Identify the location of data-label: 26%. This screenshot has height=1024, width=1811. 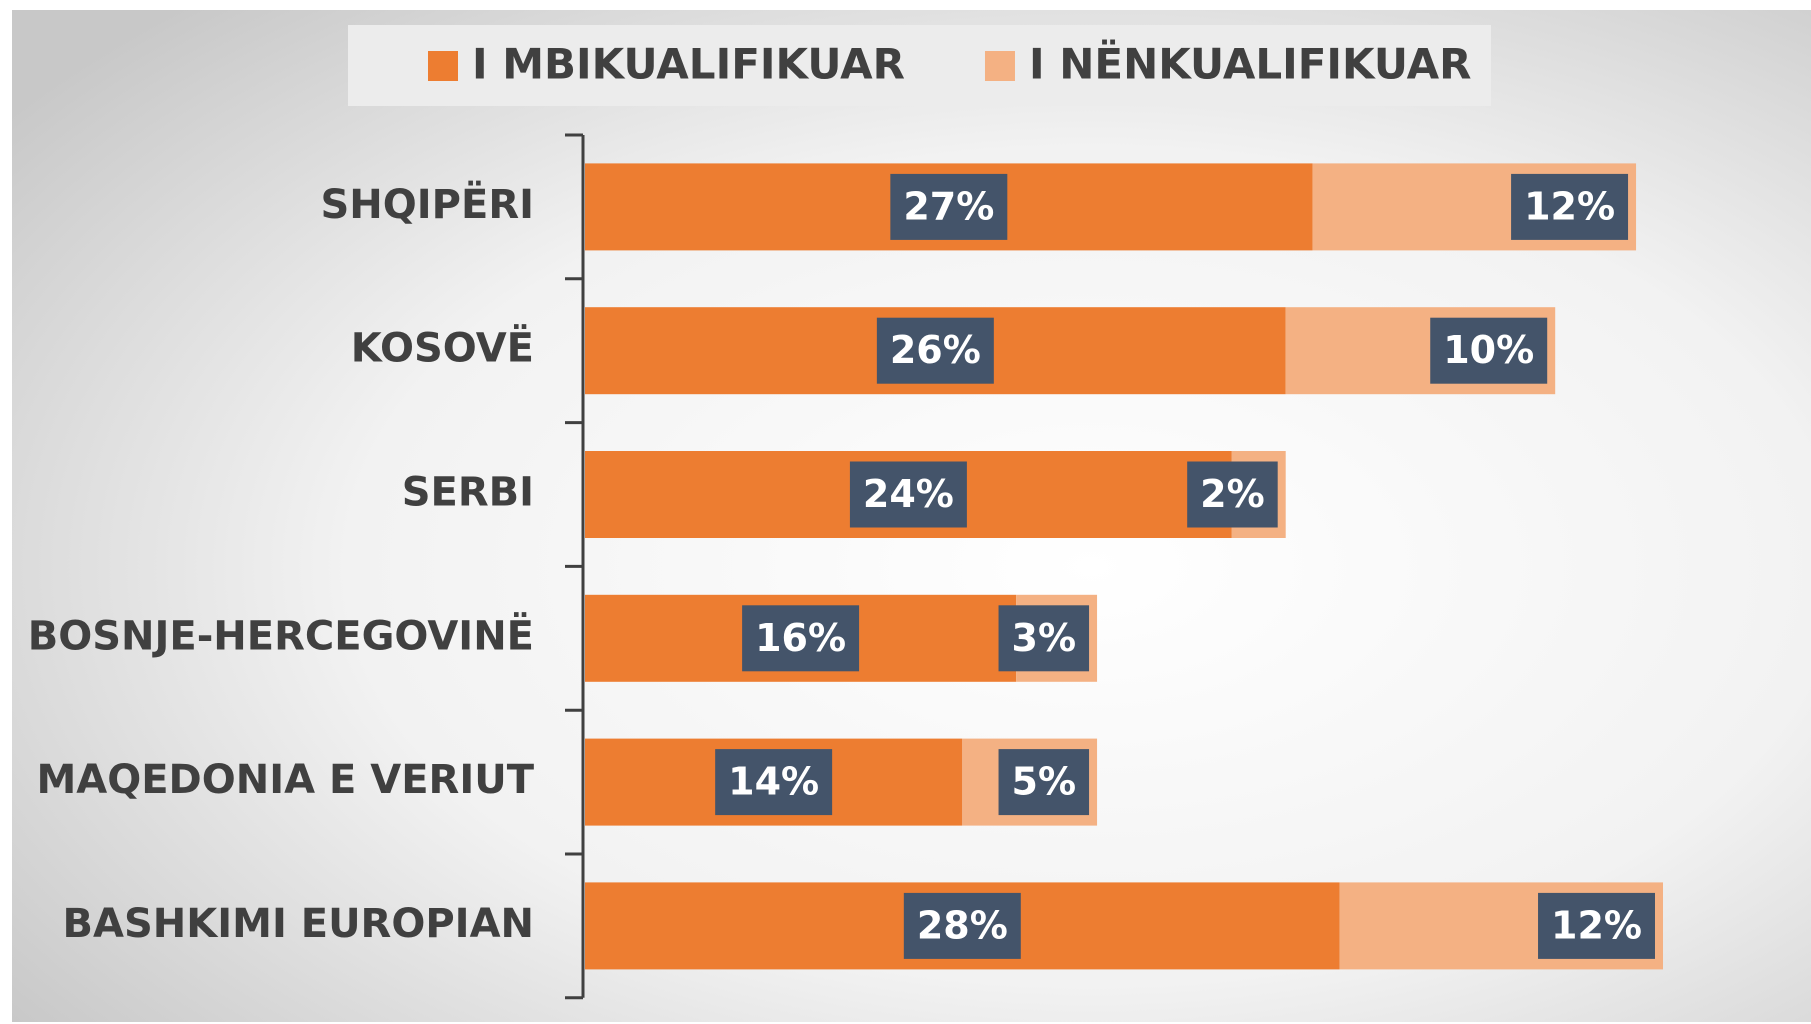
(935, 350).